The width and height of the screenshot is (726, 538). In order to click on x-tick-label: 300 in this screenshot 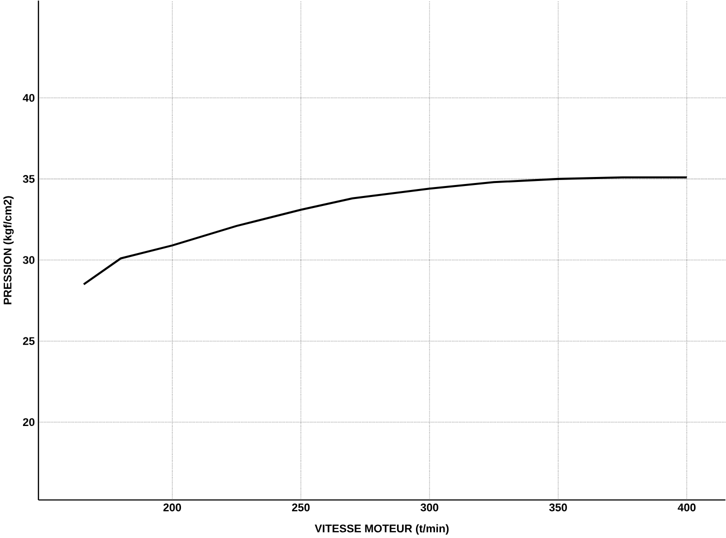, I will do `click(429, 508)`.